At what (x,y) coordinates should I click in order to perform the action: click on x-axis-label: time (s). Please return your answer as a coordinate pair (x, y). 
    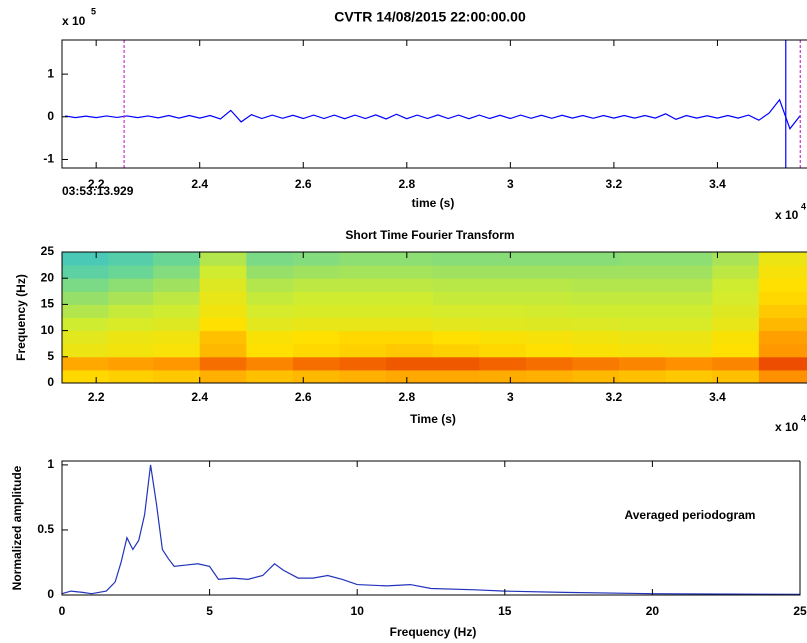
    Looking at the image, I should click on (433, 203).